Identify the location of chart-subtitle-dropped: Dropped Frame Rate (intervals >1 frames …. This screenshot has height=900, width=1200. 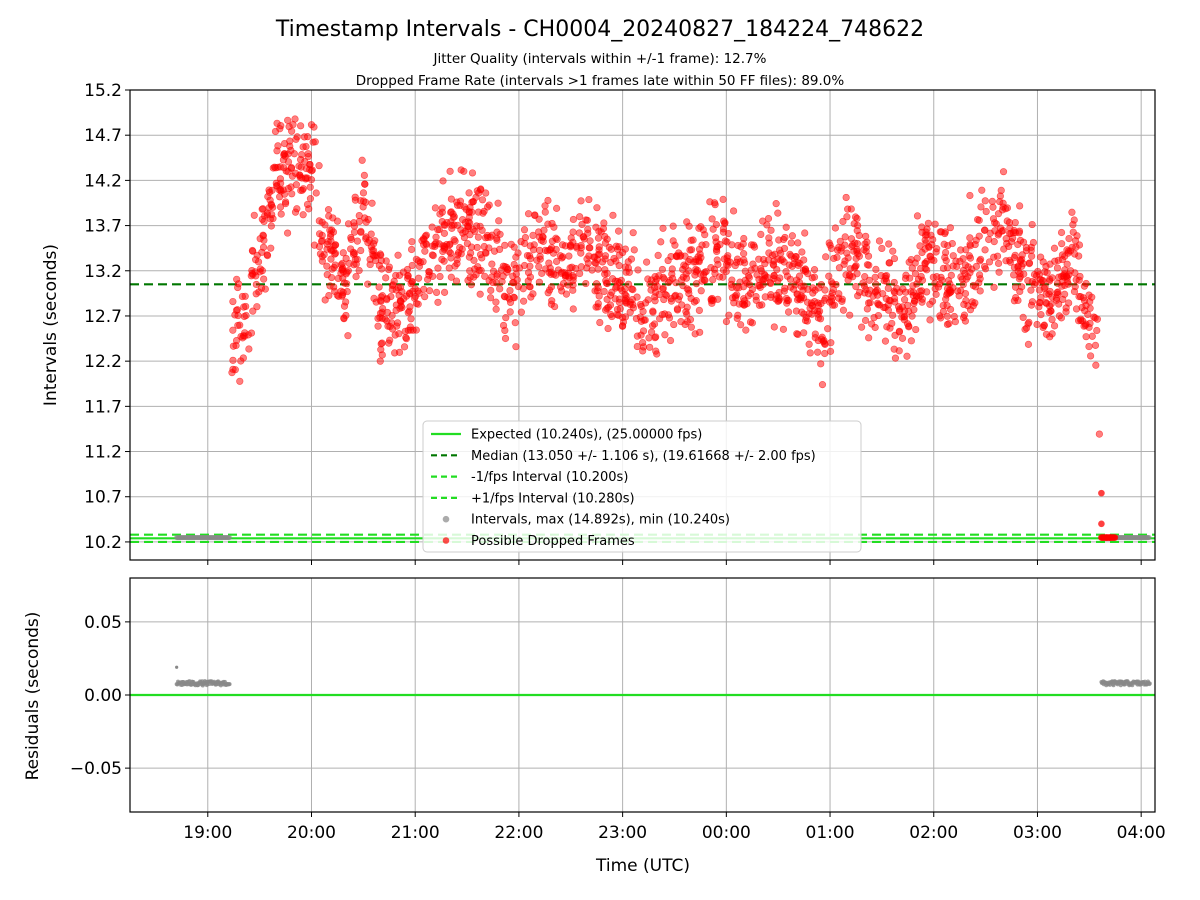
(600, 81).